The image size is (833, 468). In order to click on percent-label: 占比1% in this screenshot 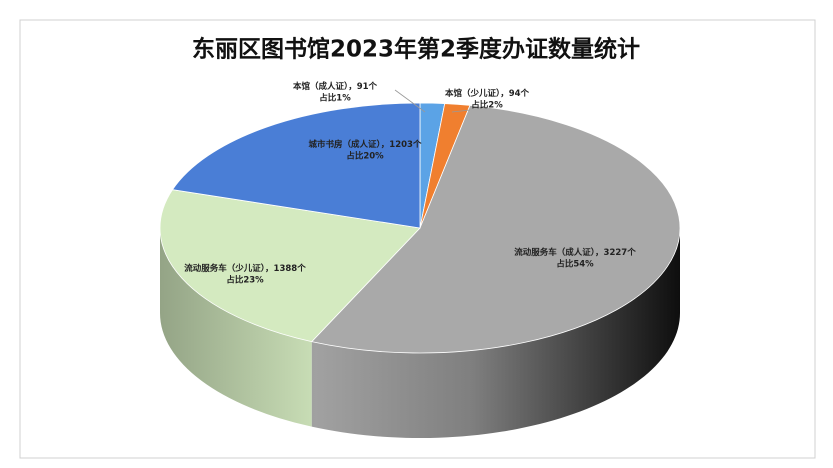, I will do `click(335, 98)`.